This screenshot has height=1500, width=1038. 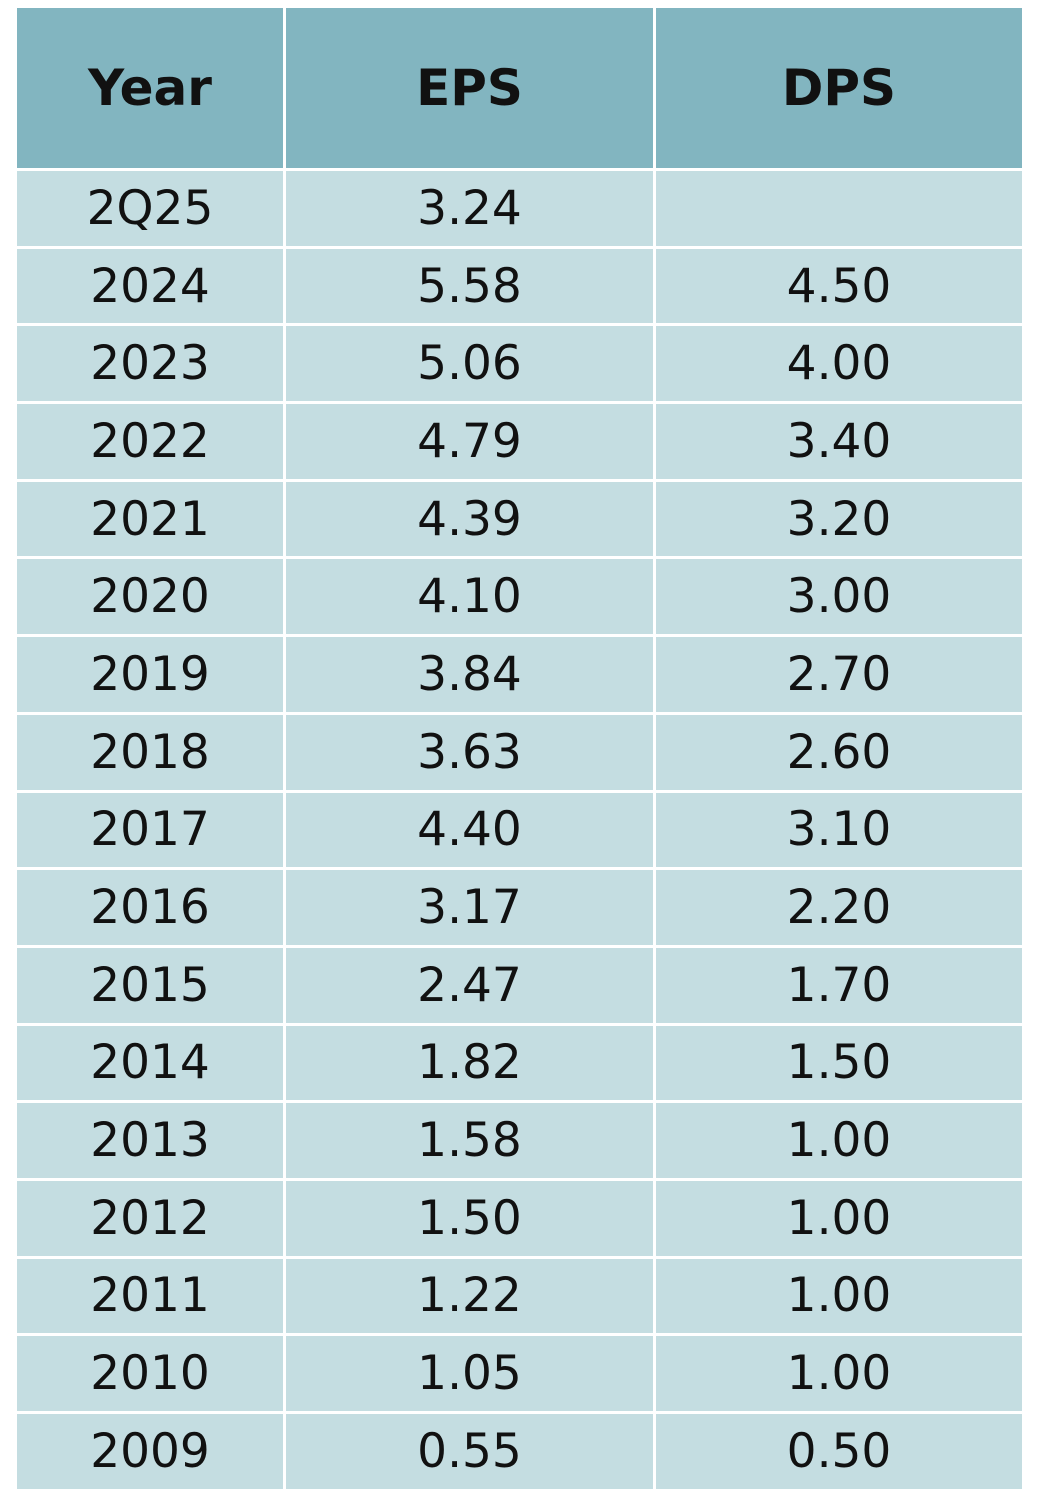 I want to click on table-cell, so click(x=839, y=208).